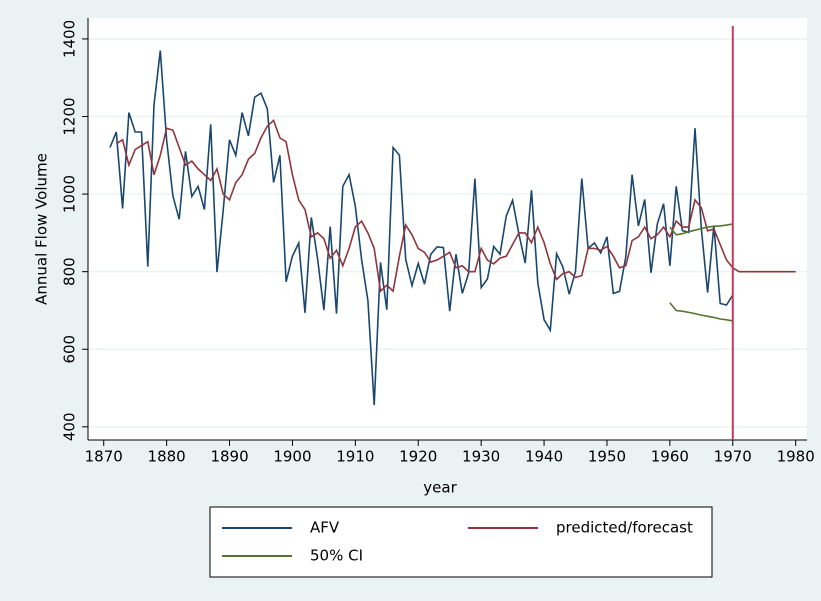  I want to click on x-tick-label: 1890, so click(229, 457).